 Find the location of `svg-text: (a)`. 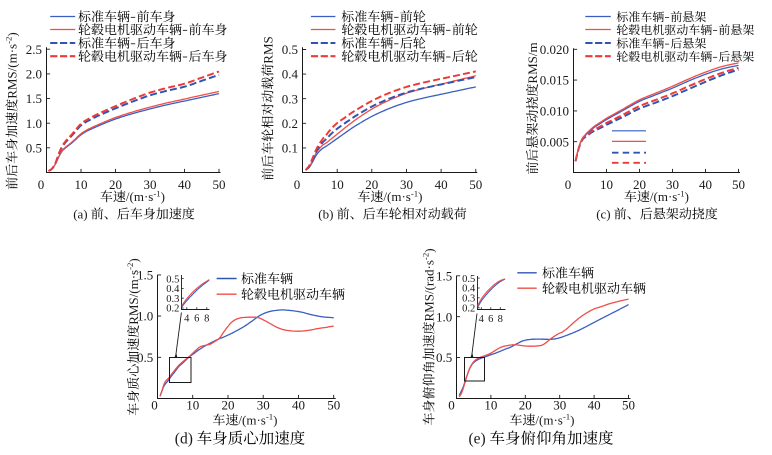

svg-text: (a) is located at coordinates (80, 213).